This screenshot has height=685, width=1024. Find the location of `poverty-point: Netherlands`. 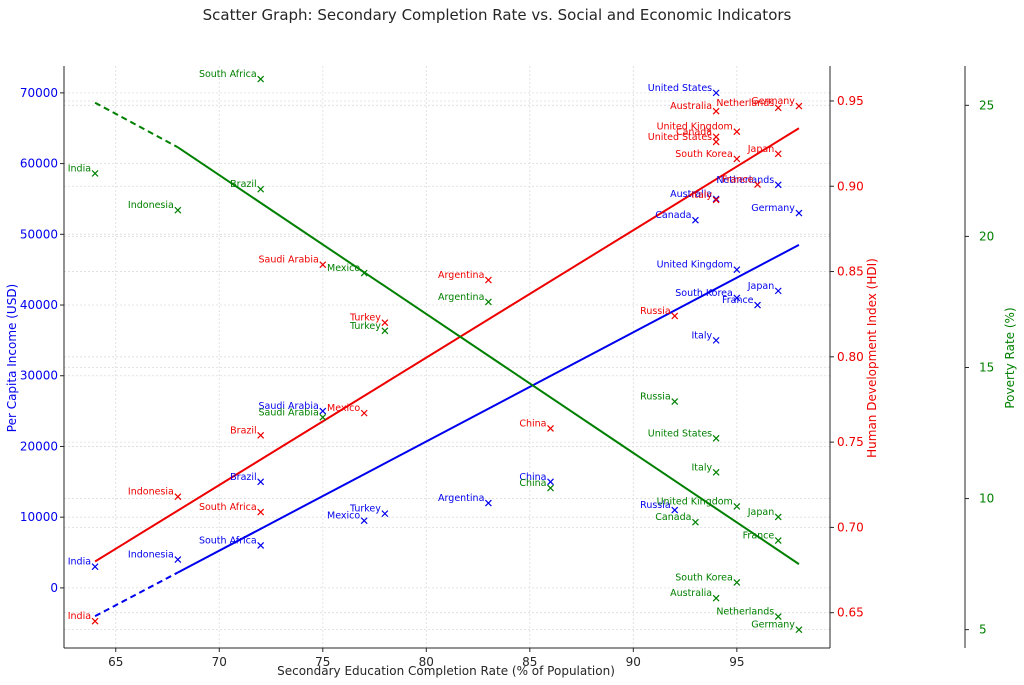

poverty-point: Netherlands is located at coordinates (749, 613).